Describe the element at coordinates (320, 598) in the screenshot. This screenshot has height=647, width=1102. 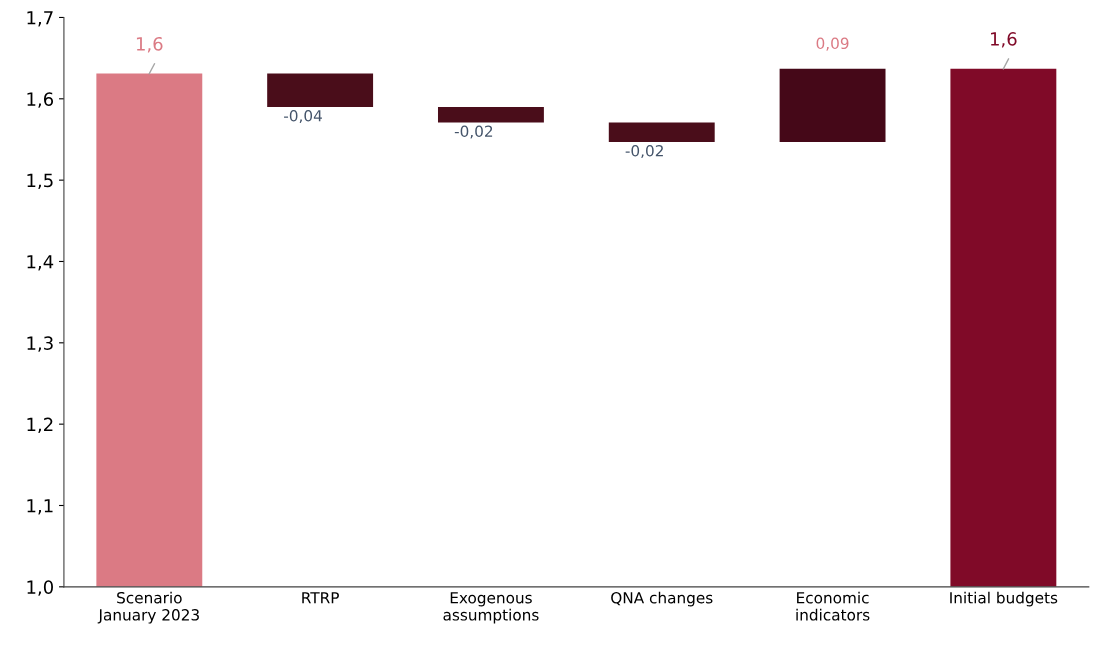
I see `x-tick-label: RTRP` at that location.